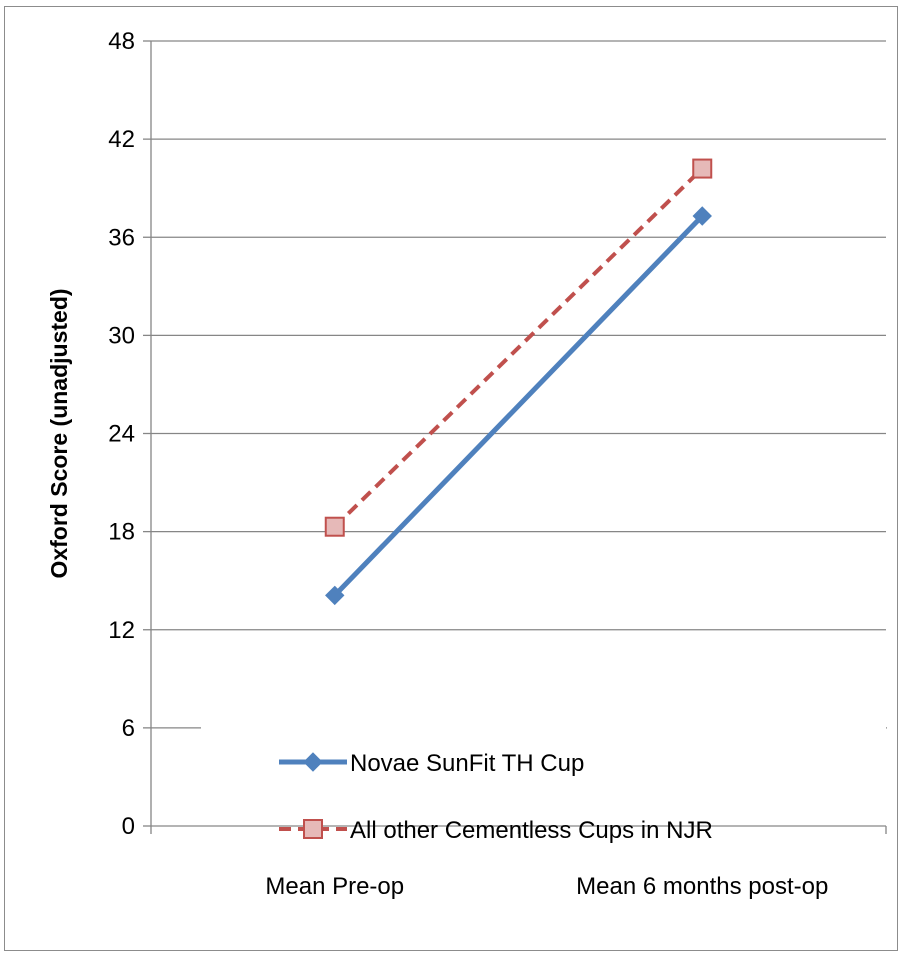  What do you see at coordinates (467, 763) in the screenshot?
I see `legend-label-1: Novae SunFit TH Cup` at bounding box center [467, 763].